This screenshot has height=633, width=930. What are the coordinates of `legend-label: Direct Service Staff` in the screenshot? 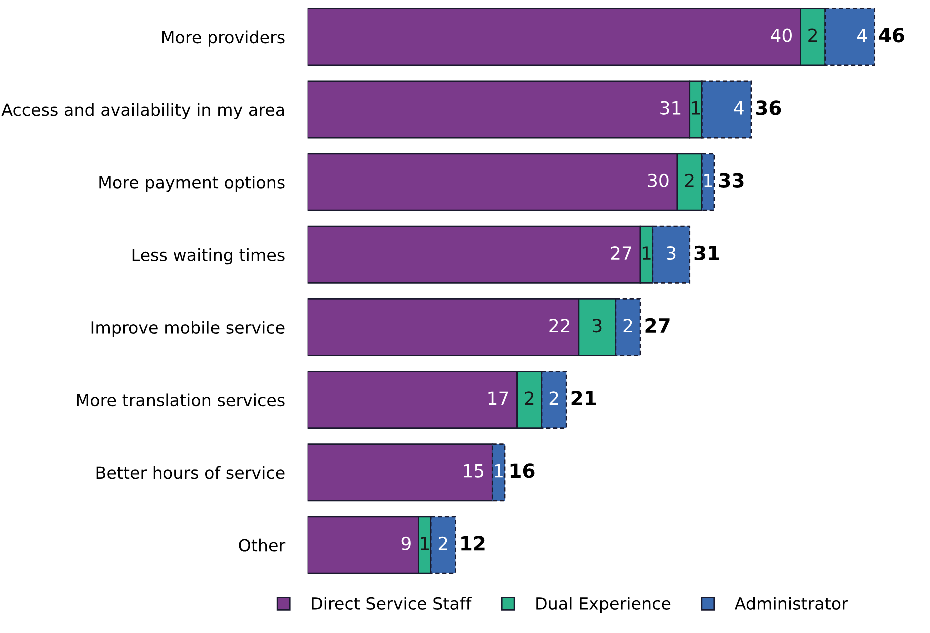 It's located at (392, 603).